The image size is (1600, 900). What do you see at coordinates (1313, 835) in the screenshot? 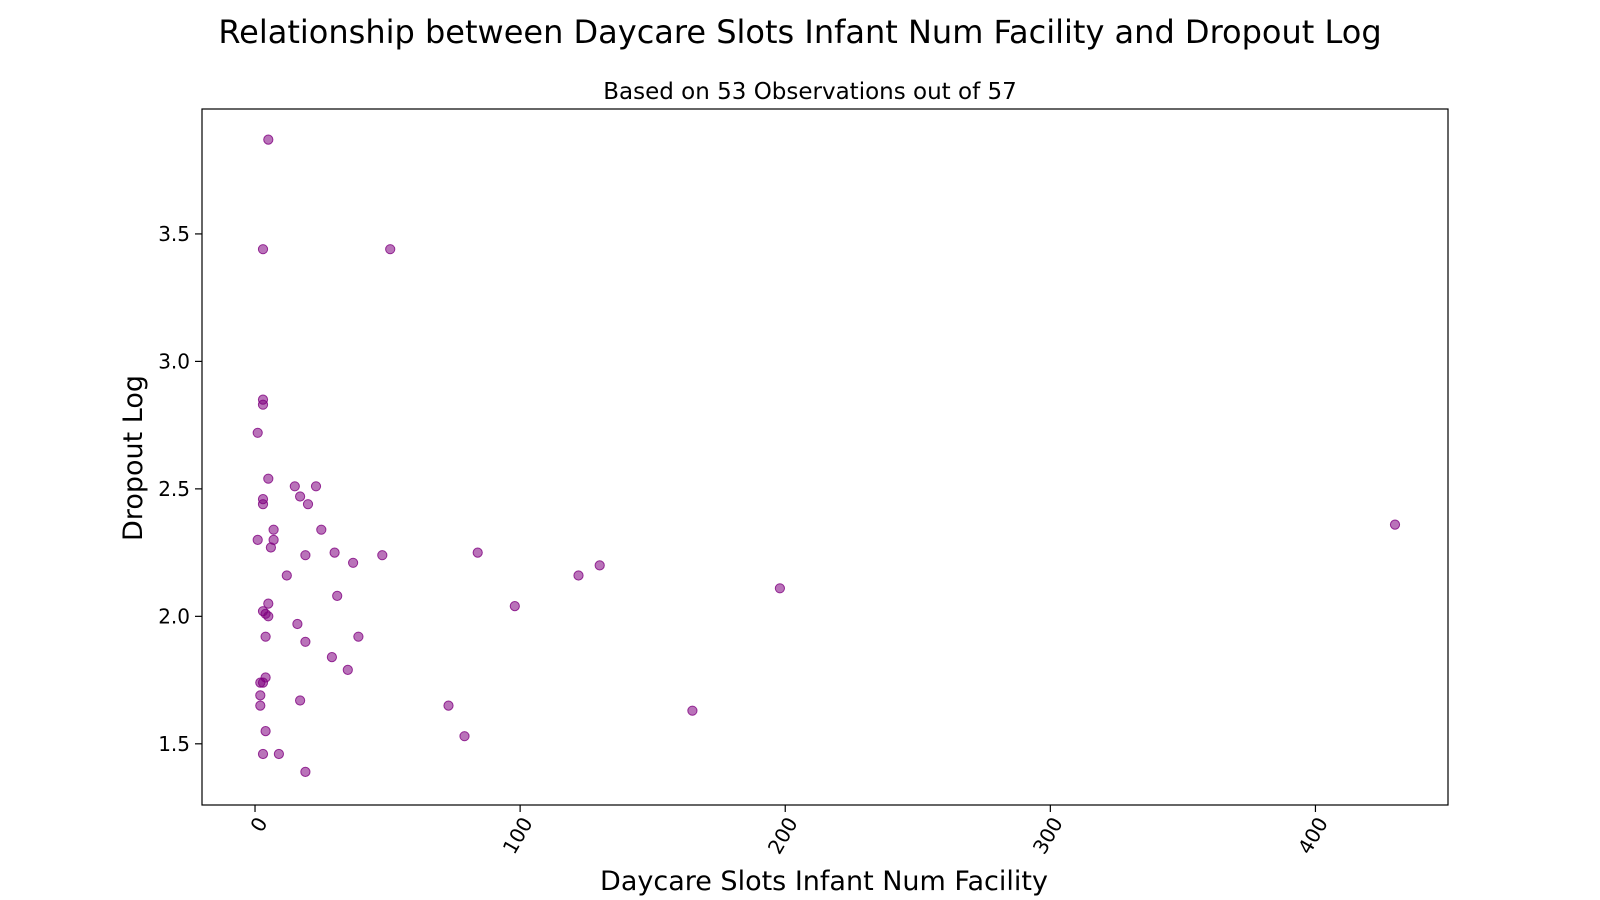
I see `x-tick-label: 400` at bounding box center [1313, 835].